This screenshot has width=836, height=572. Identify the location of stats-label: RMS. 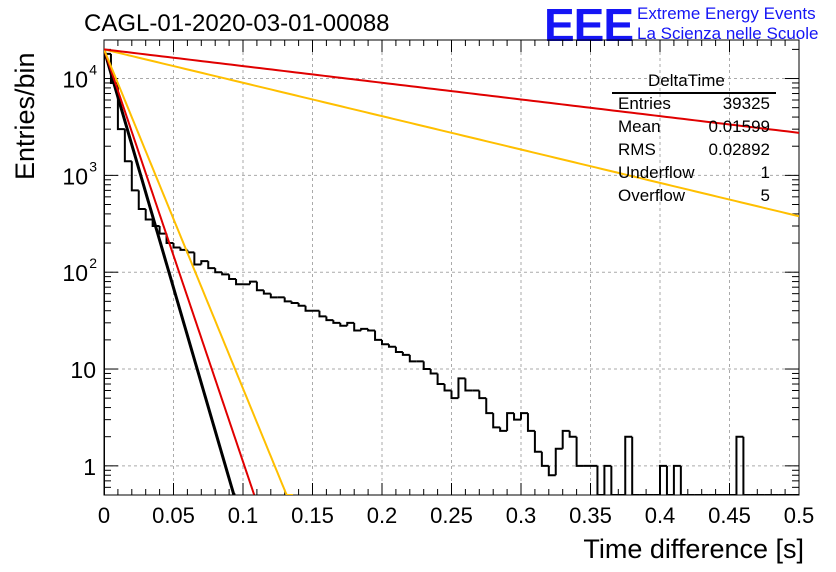
(637, 149).